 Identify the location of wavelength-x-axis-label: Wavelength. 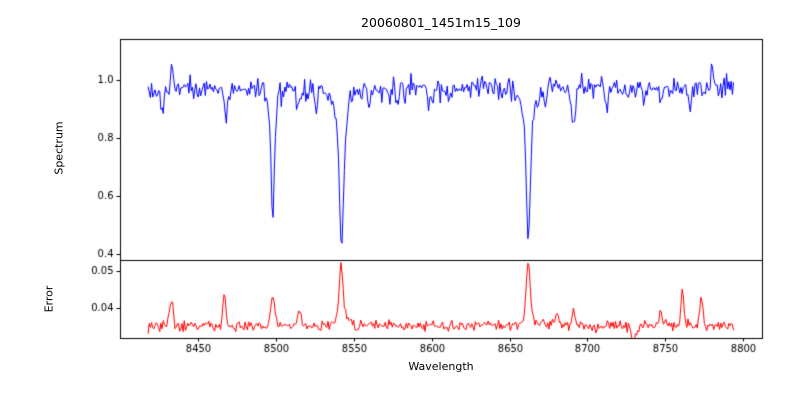
(441, 366).